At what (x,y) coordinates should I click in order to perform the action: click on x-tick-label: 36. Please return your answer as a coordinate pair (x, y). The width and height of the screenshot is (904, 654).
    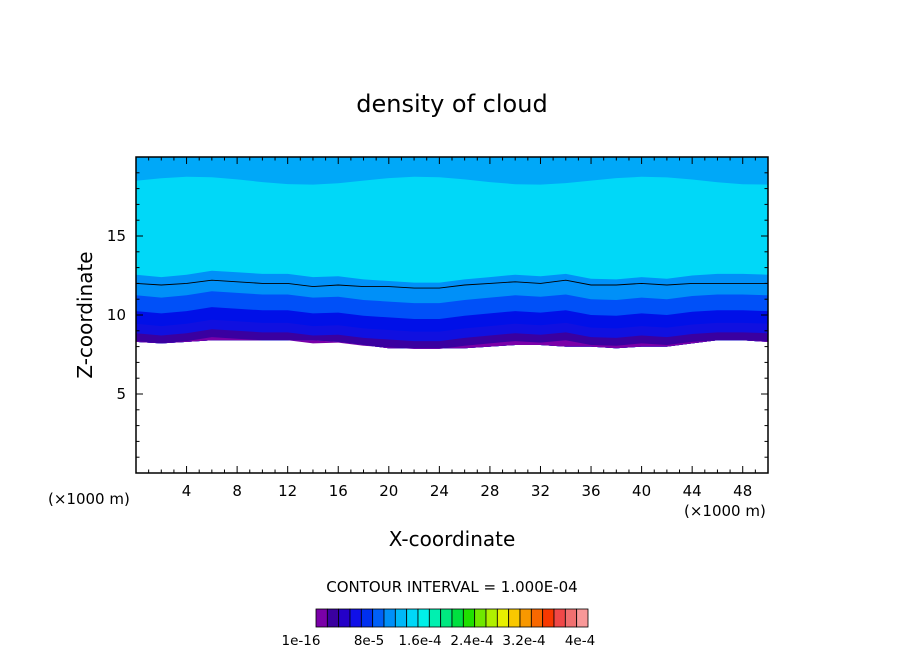
    Looking at the image, I should click on (590, 491).